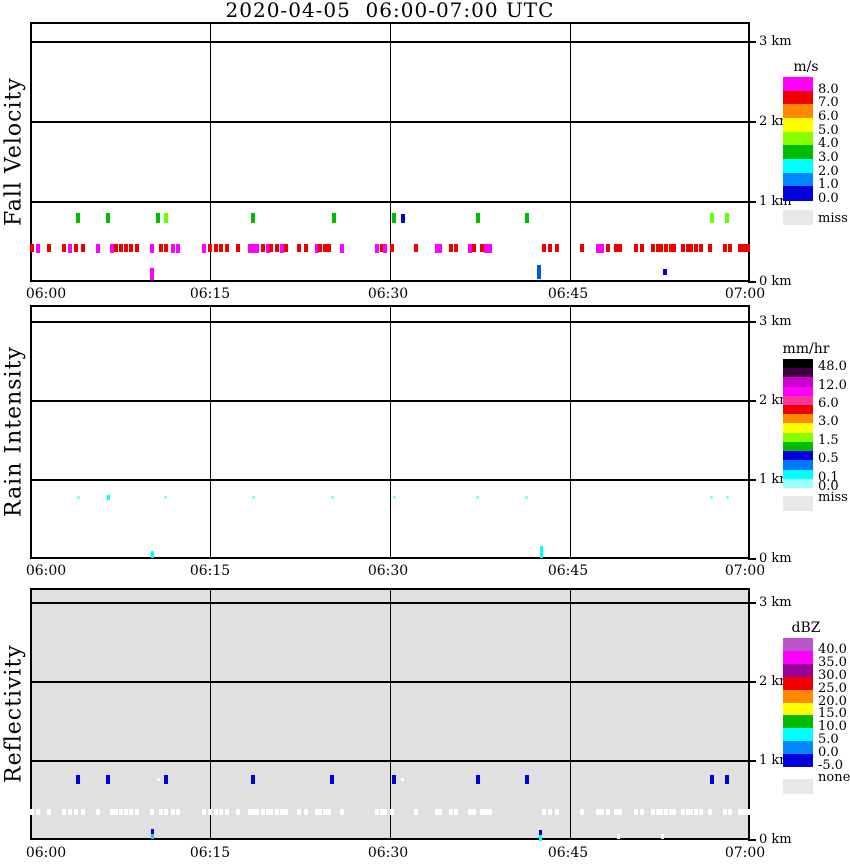  I want to click on panel-ylabel-rain-intensity: Rain Intensity, so click(14, 432).